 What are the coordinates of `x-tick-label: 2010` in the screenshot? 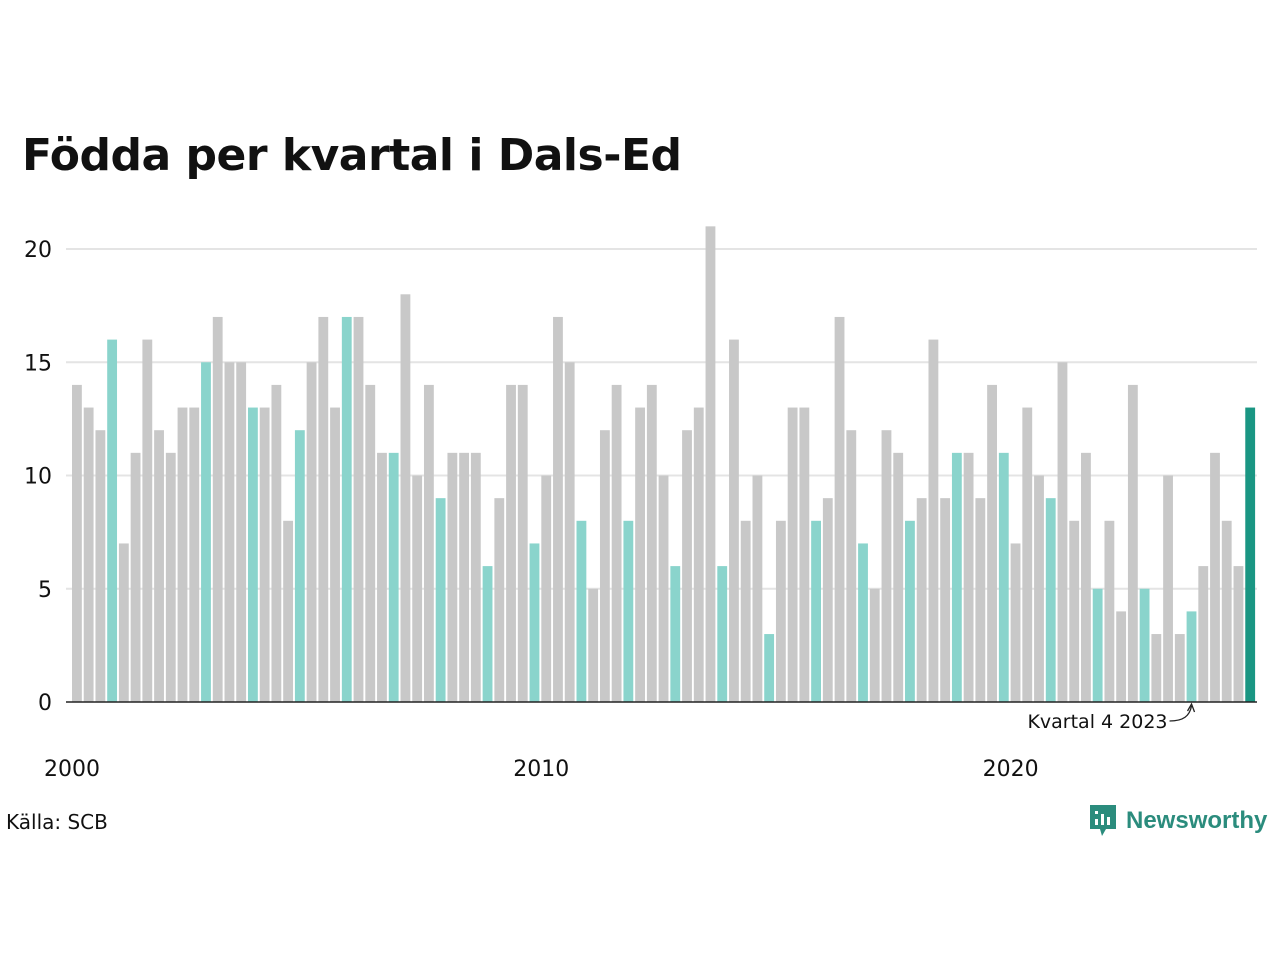 It's located at (541, 769).